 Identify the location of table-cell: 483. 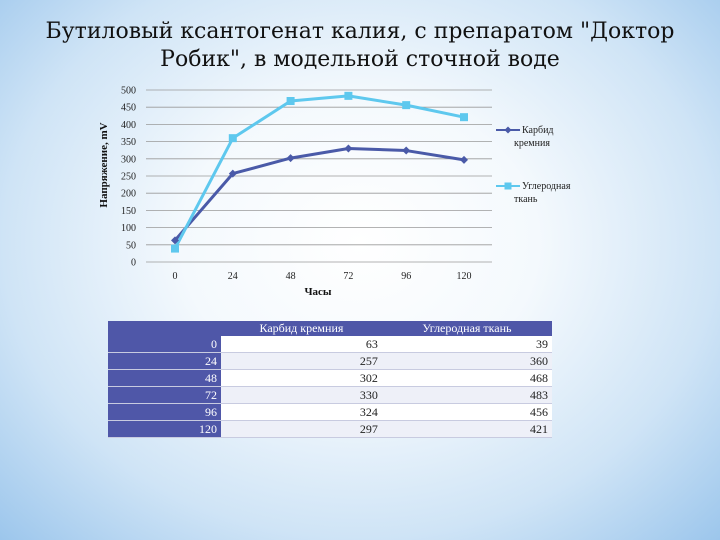
(466, 395).